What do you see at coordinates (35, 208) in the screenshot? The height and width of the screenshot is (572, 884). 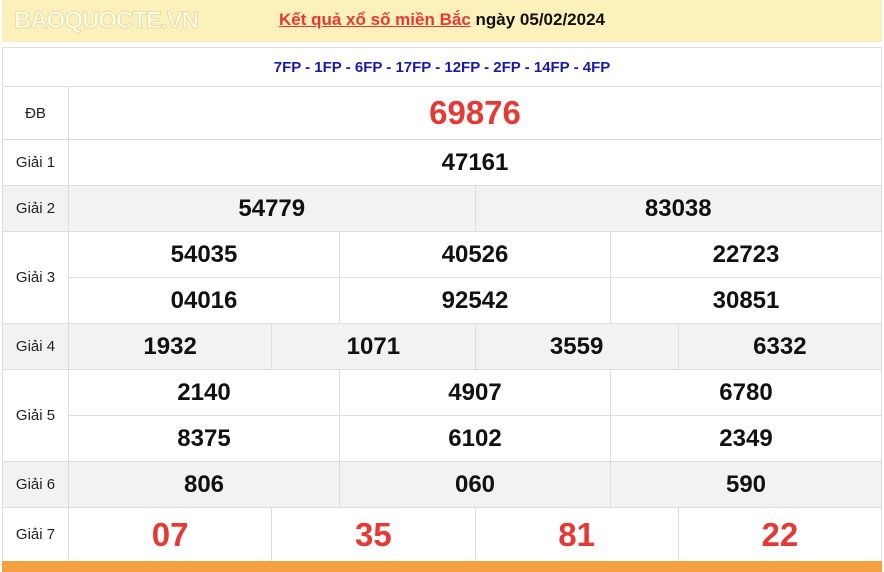 I see `prize-label-g2: Giải 2` at bounding box center [35, 208].